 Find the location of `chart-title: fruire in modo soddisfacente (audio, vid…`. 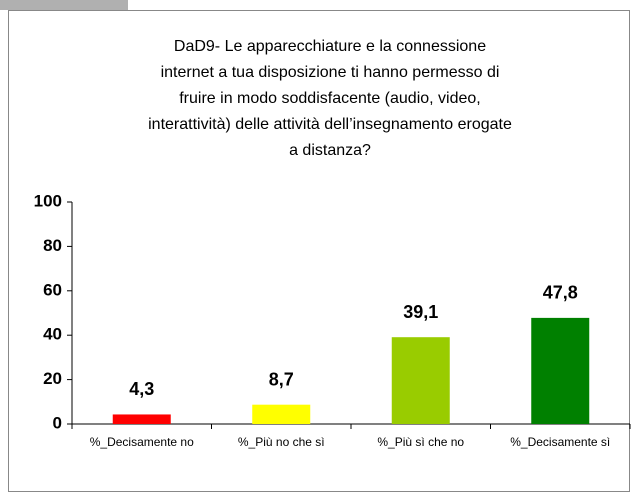

chart-title: fruire in modo soddisfacente (audio, vid… is located at coordinates (330, 98).